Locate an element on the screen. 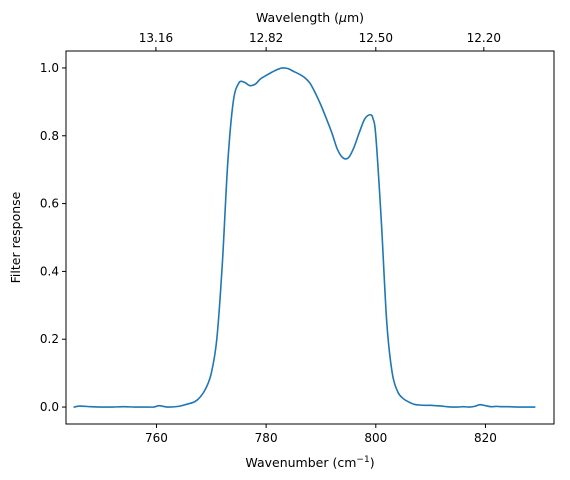 The height and width of the screenshot is (480, 570). top-x-axis-label-mu: μ is located at coordinates (342, 17).